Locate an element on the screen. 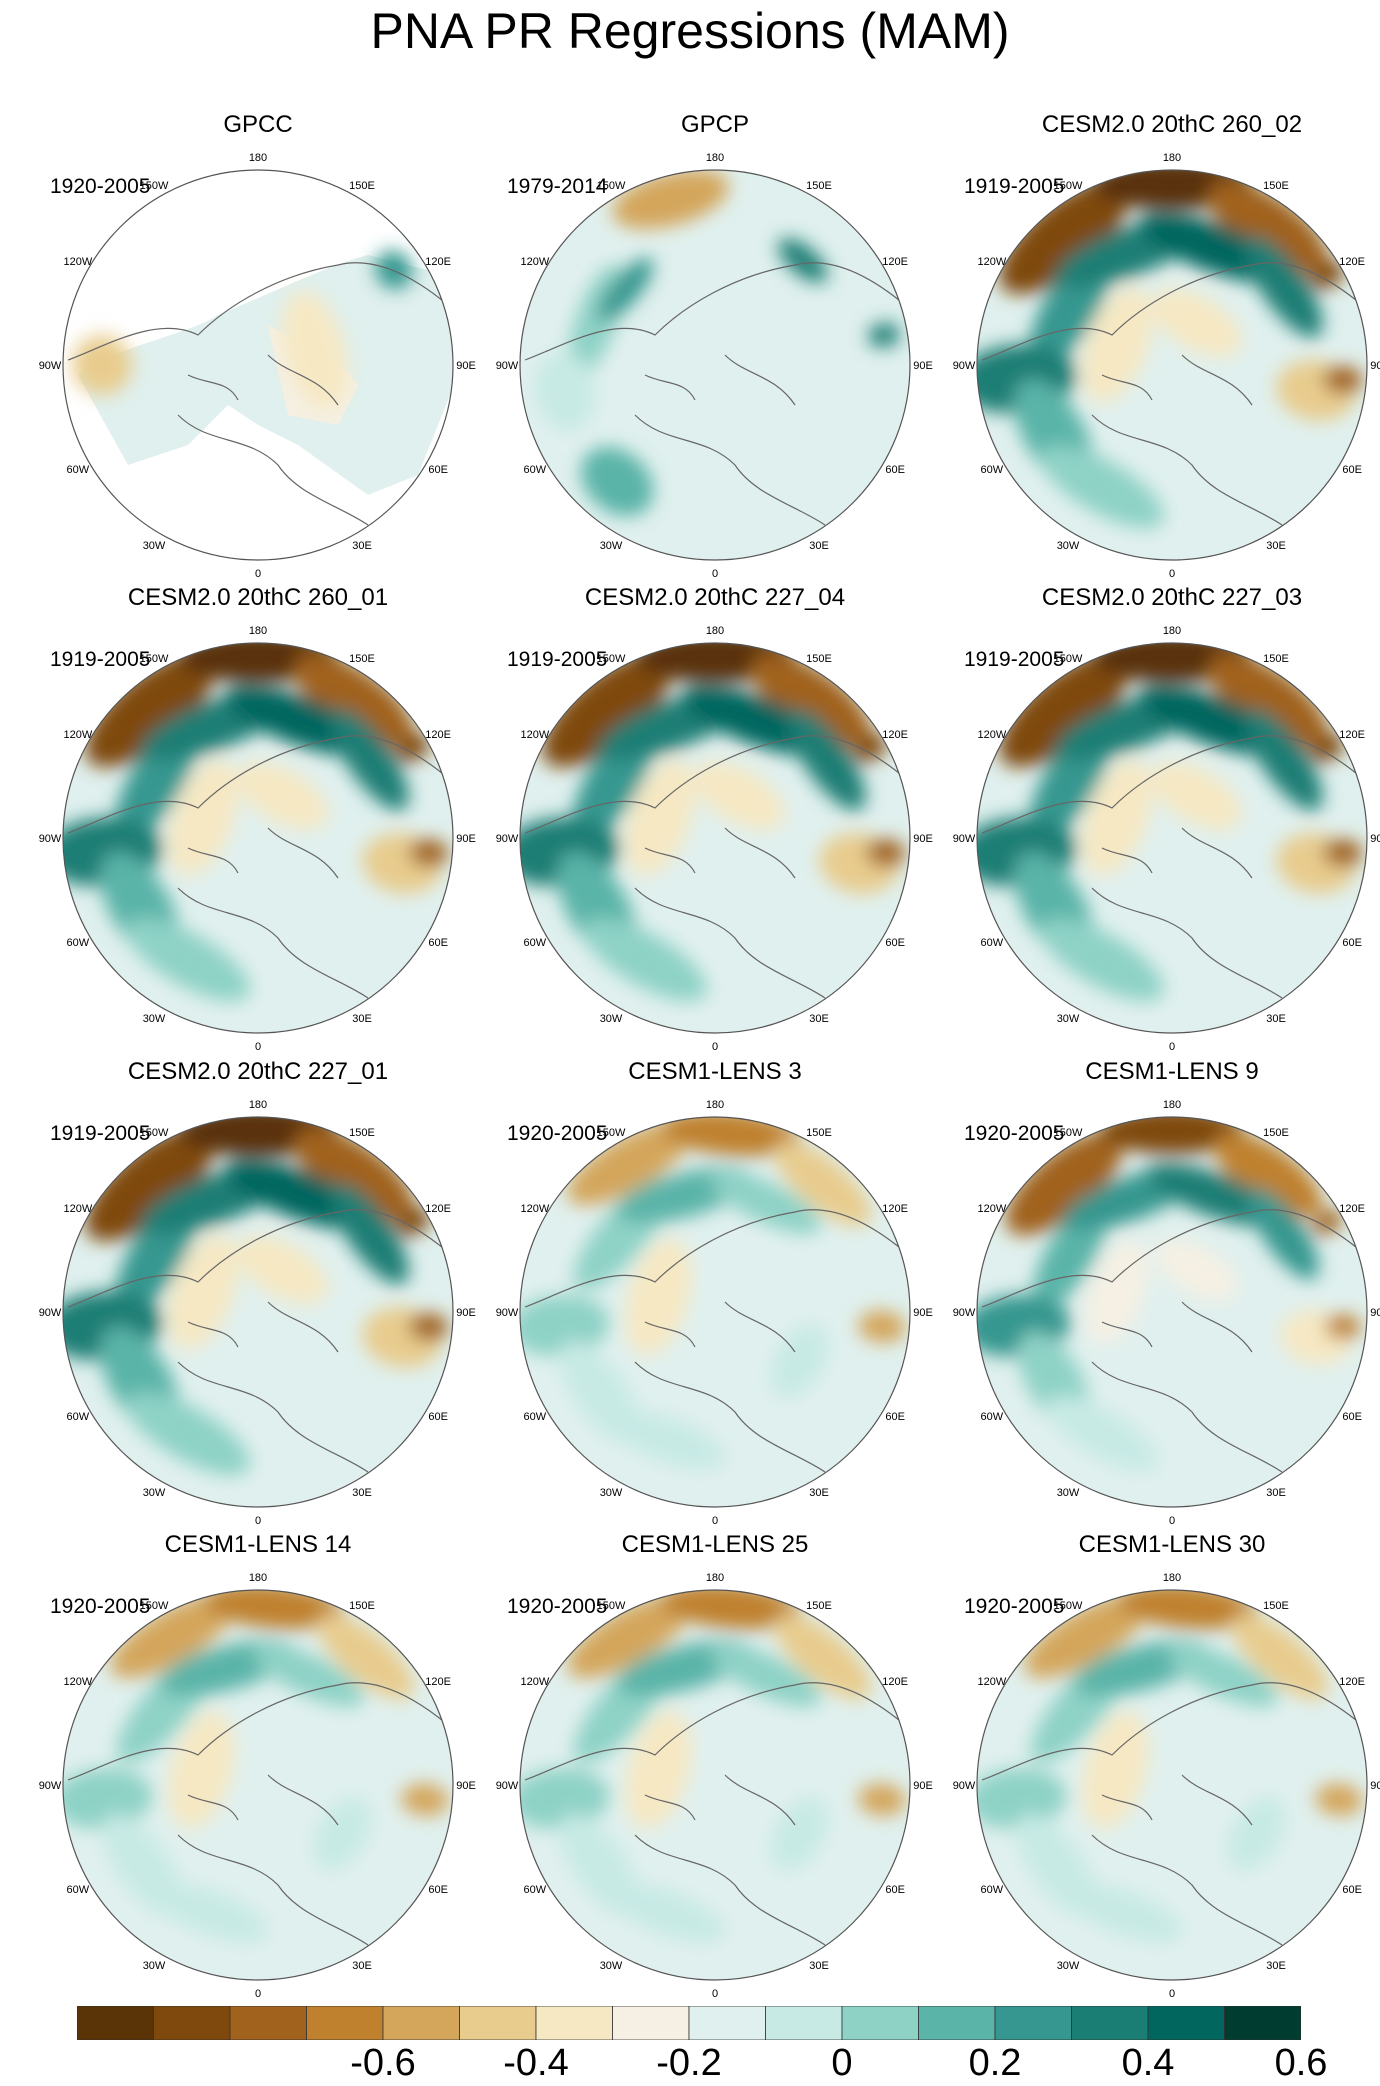 This screenshot has width=1380, height=2086. panel-title: GPCP is located at coordinates (714, 124).